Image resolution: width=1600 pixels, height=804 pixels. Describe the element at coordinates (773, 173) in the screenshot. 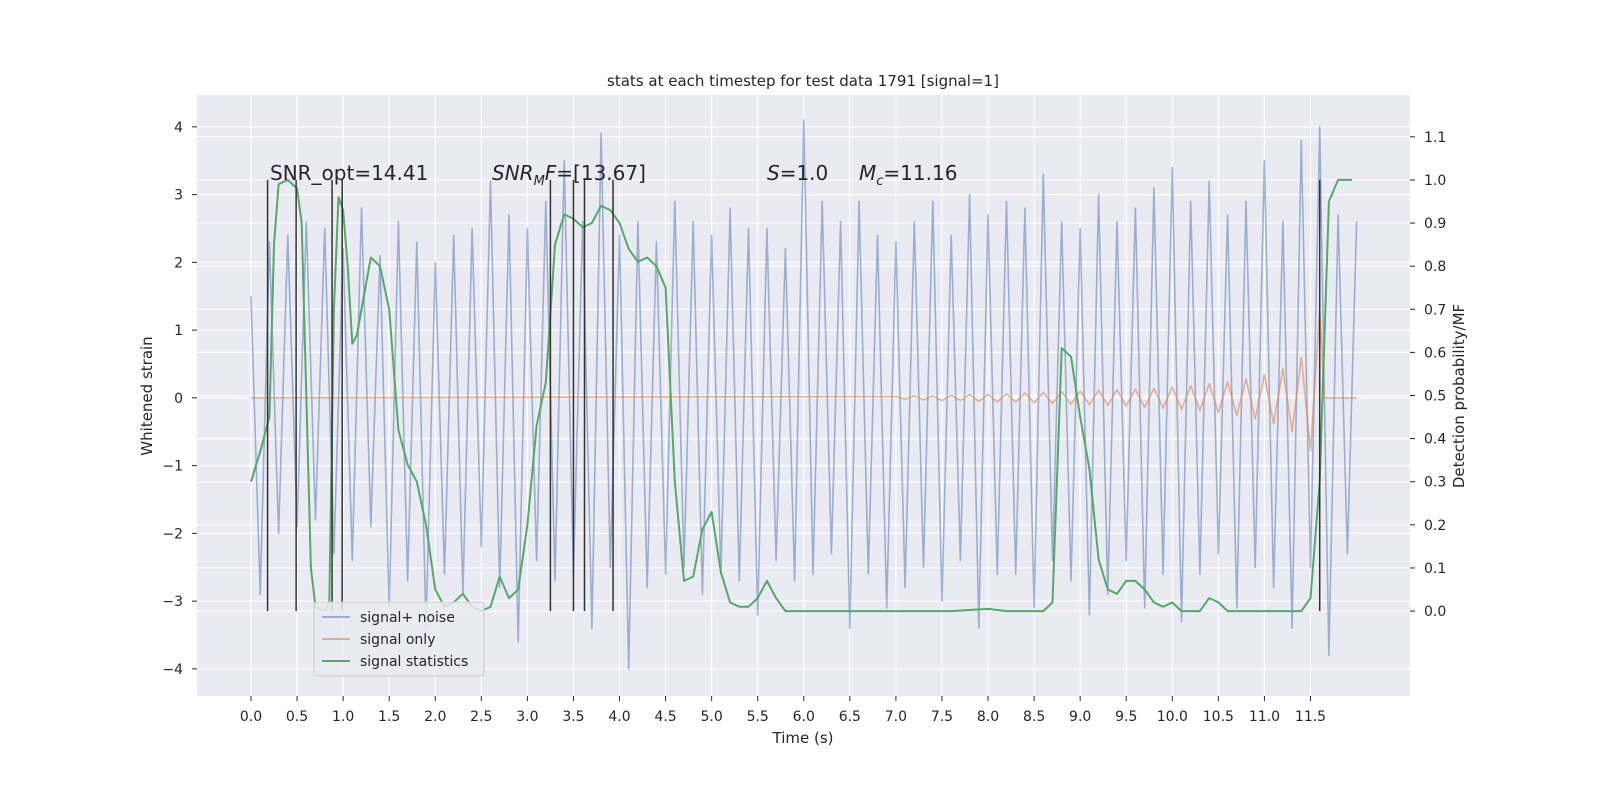

I see `annotation-text: S` at that location.